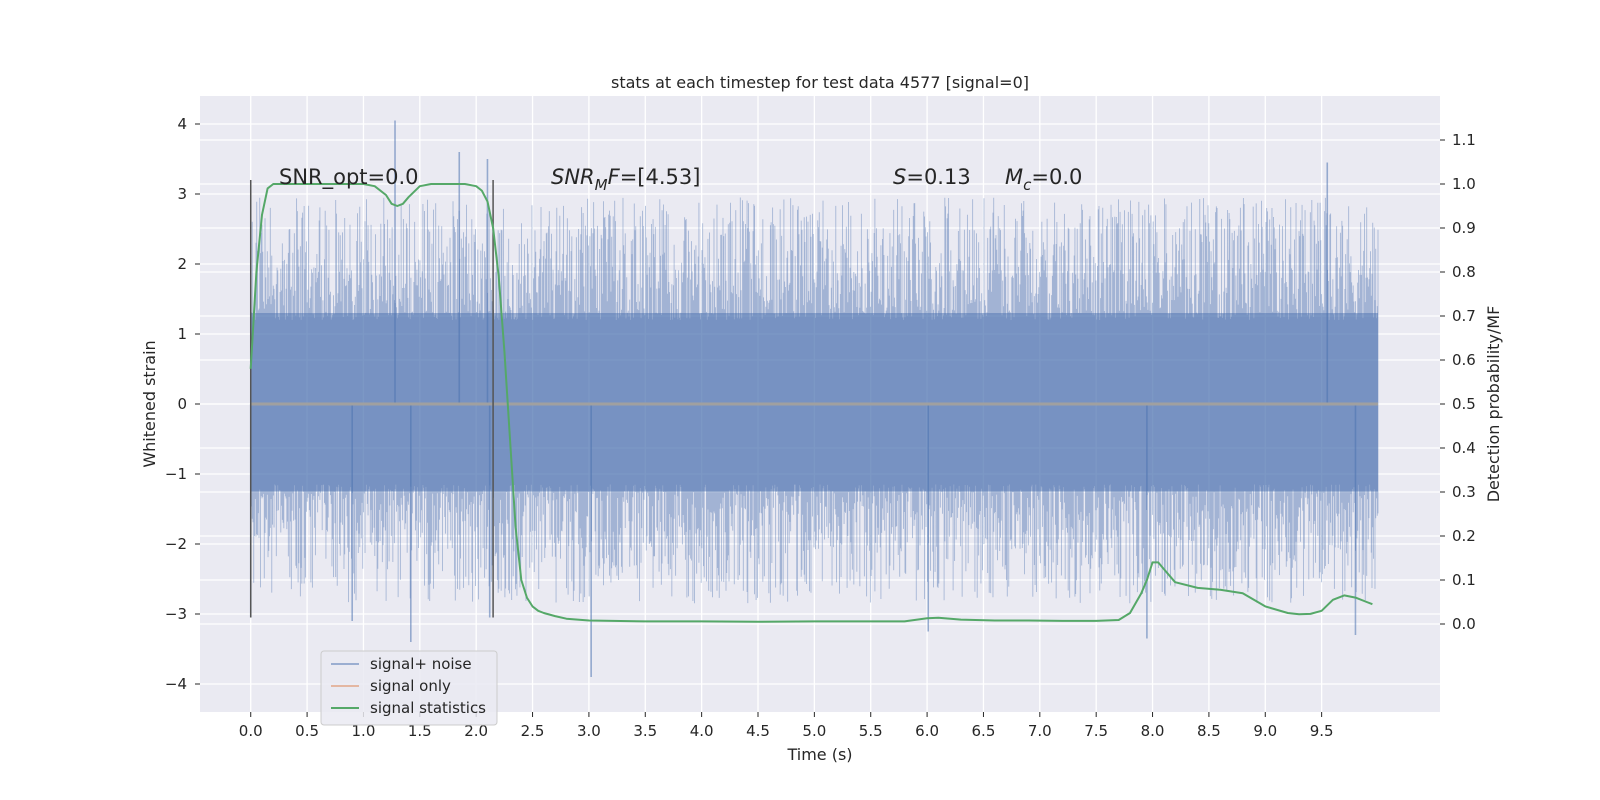 The height and width of the screenshot is (800, 1600). Describe the element at coordinates (1464, 140) in the screenshot. I see `y2-tick-label: 1.1` at that location.